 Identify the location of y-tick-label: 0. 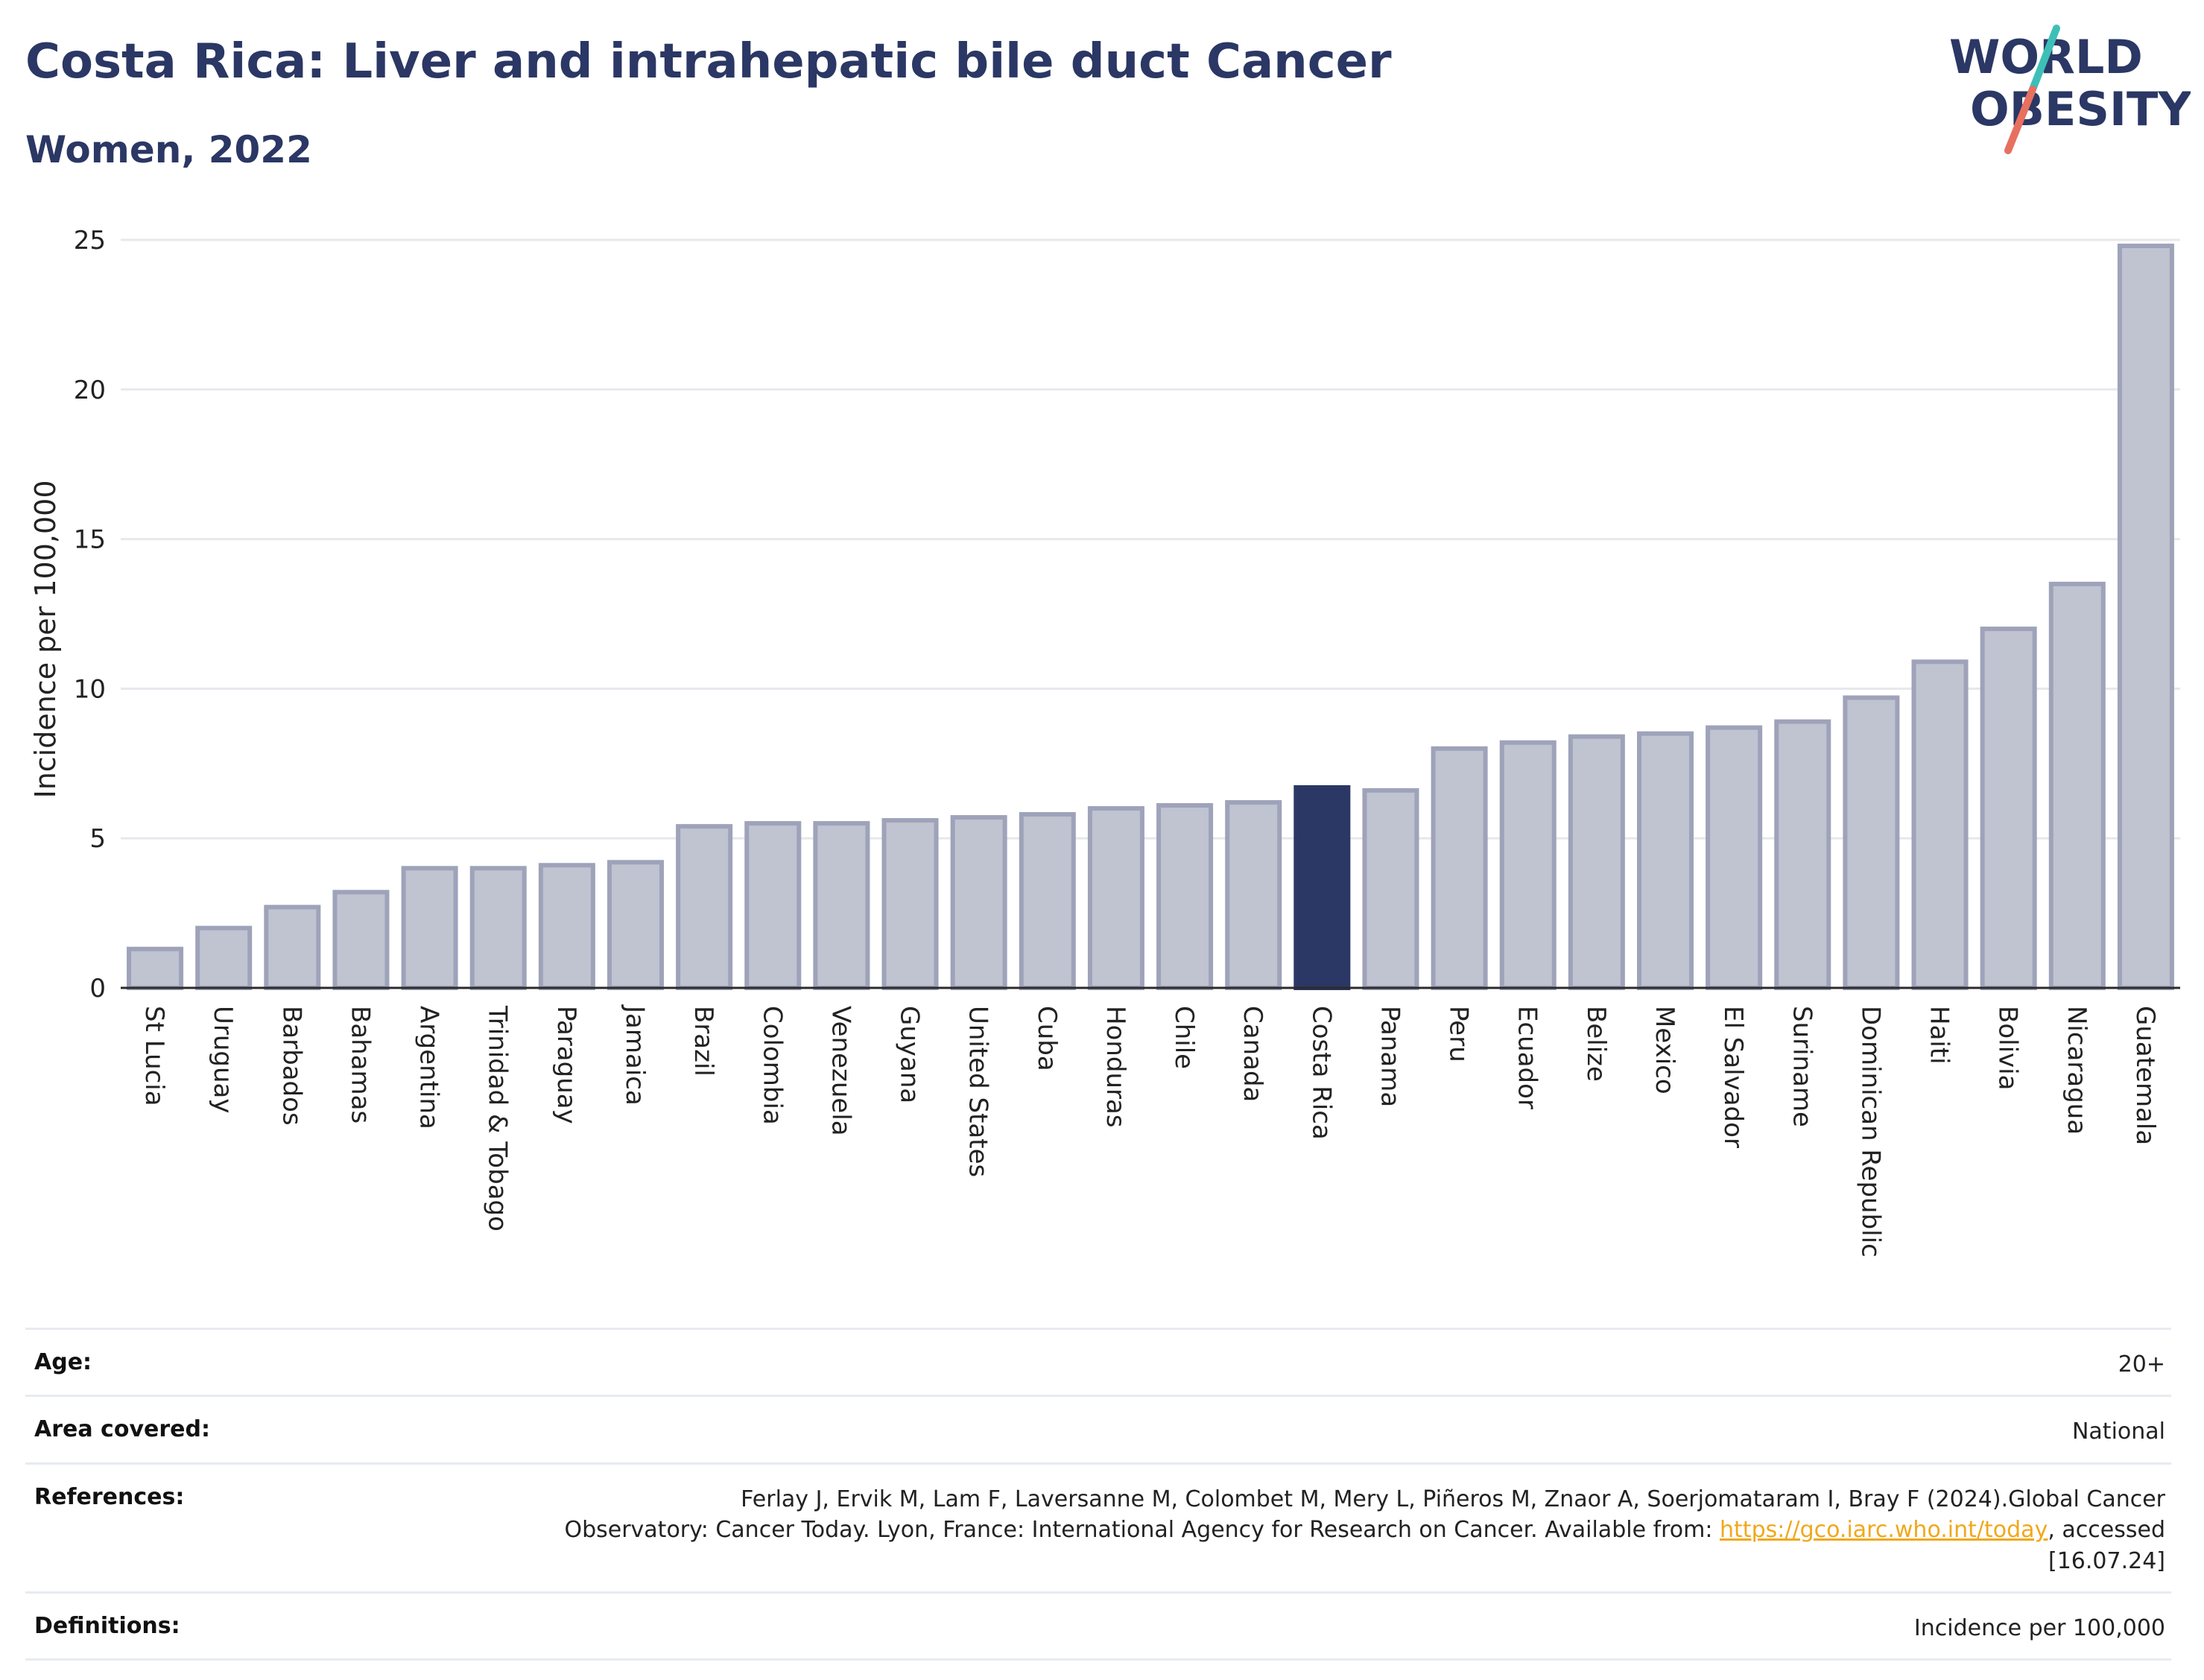
(97, 989).